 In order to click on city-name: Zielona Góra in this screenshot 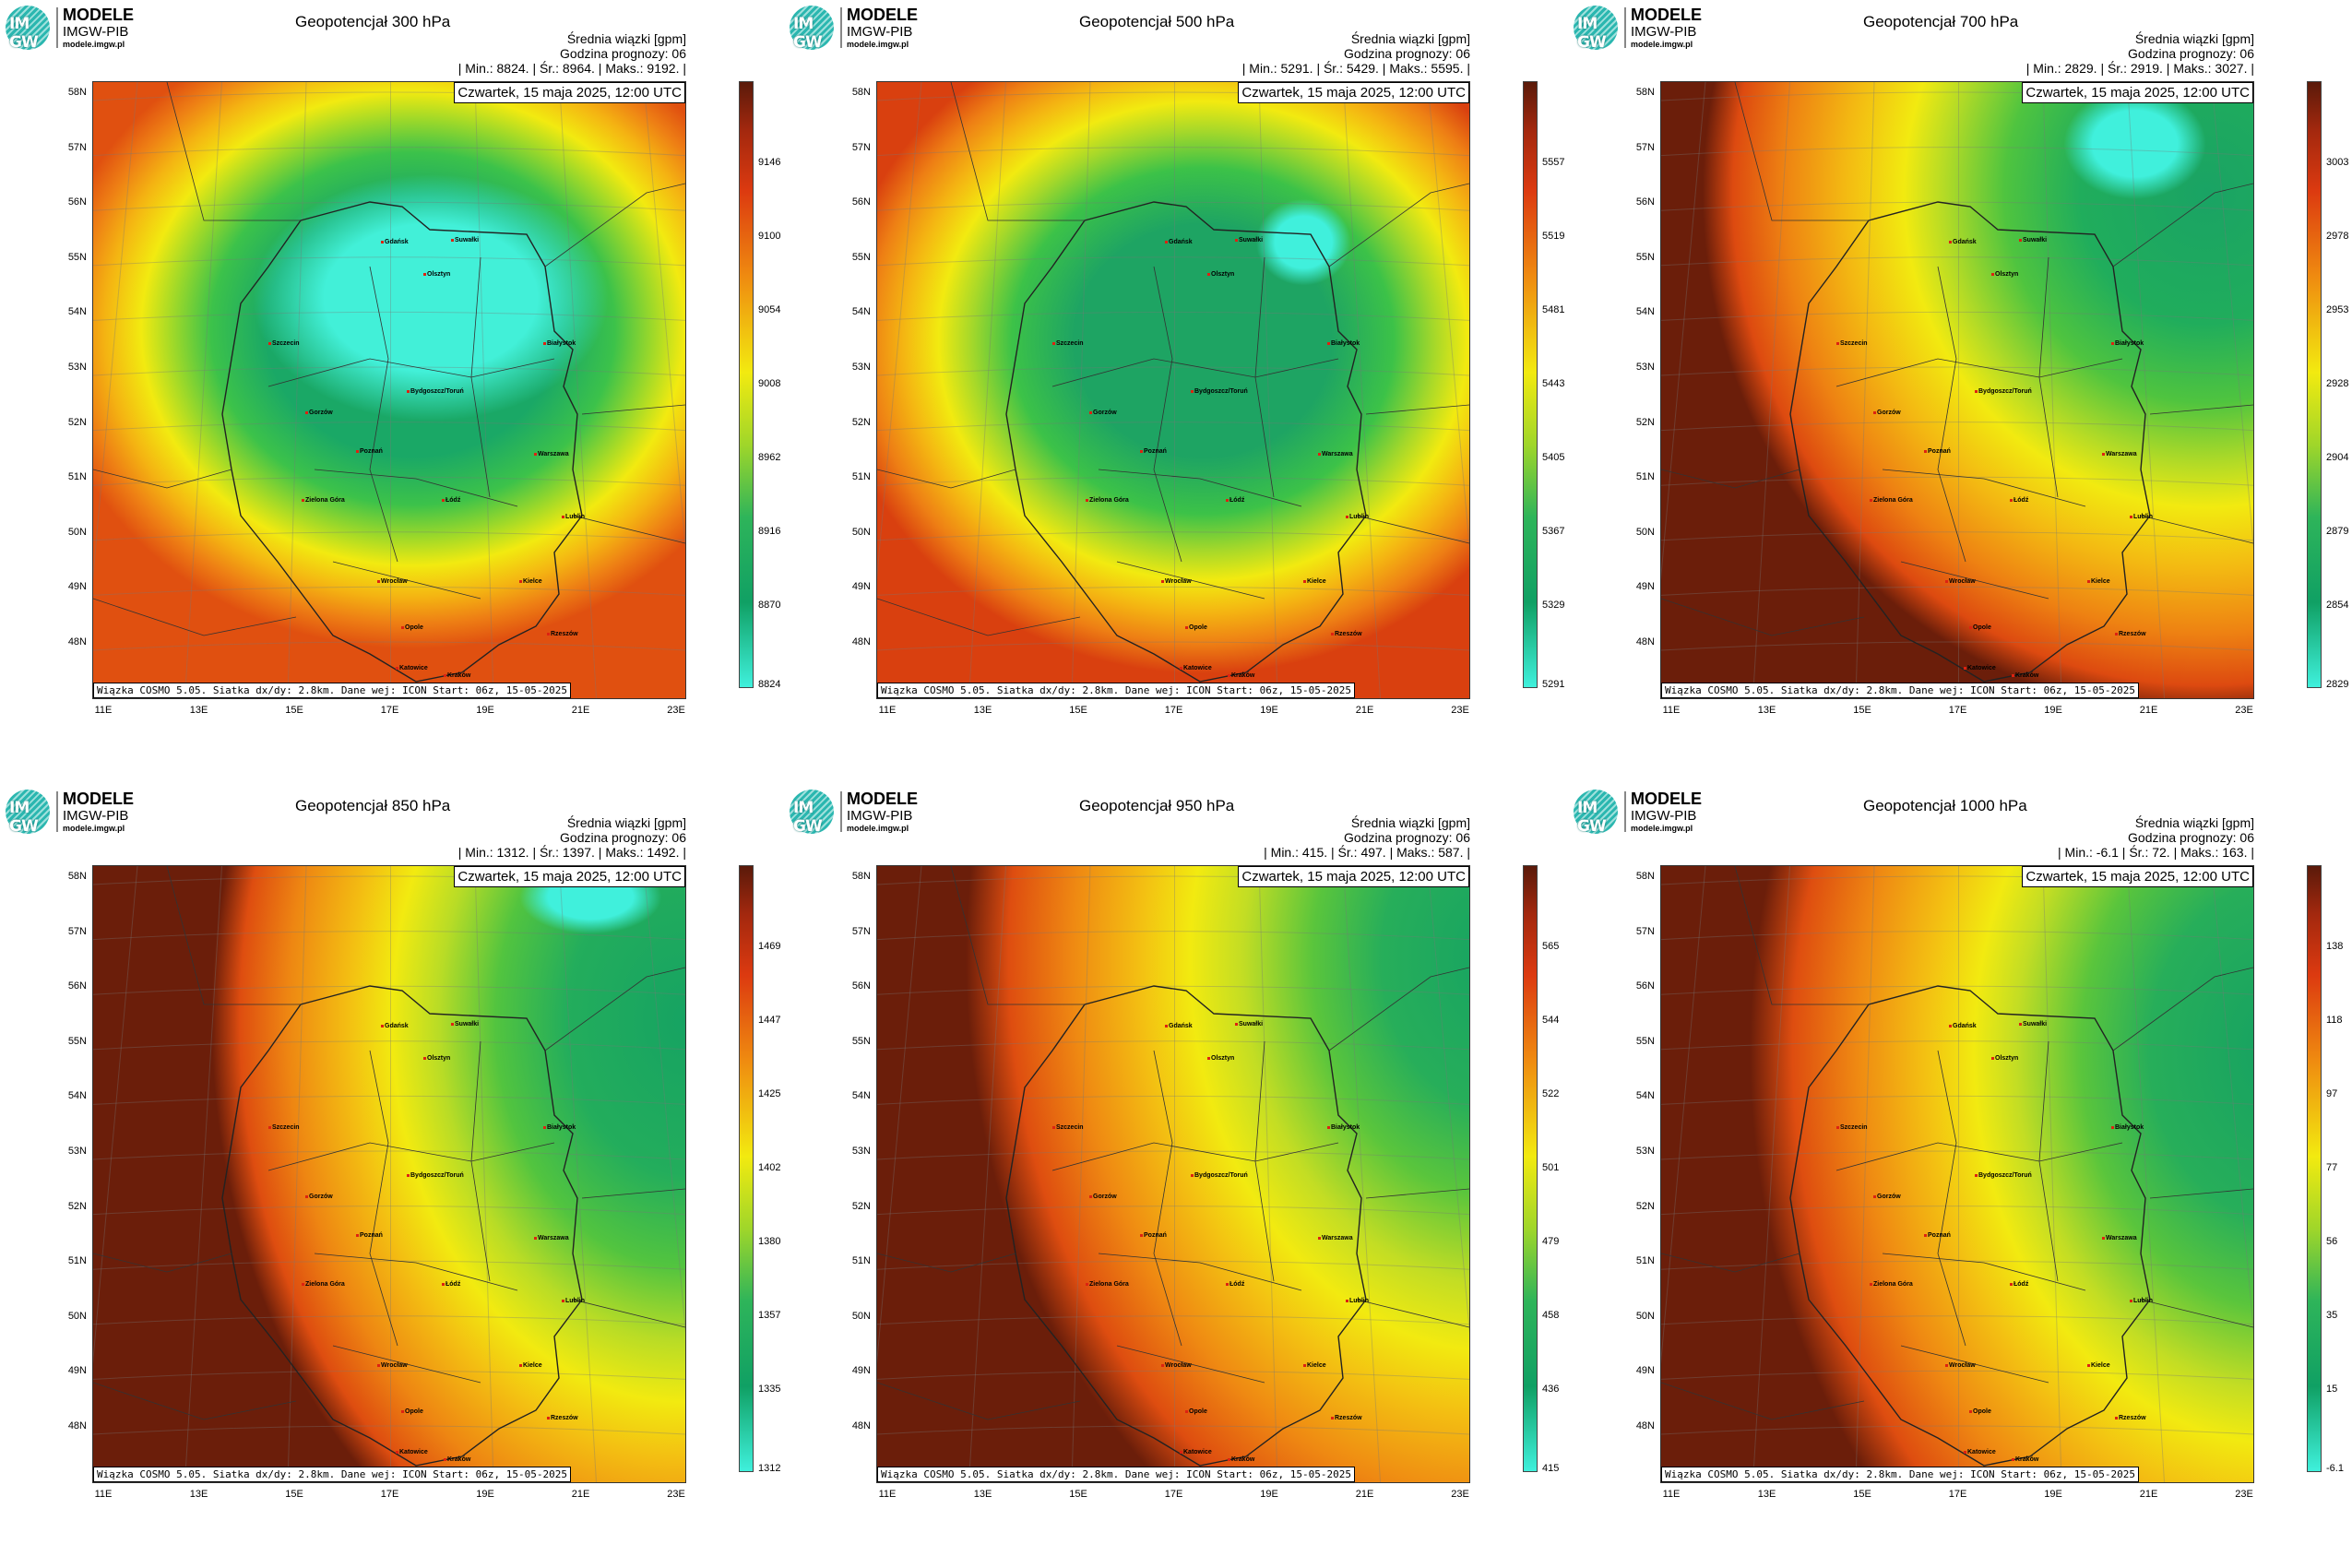, I will do `click(1109, 1284)`.